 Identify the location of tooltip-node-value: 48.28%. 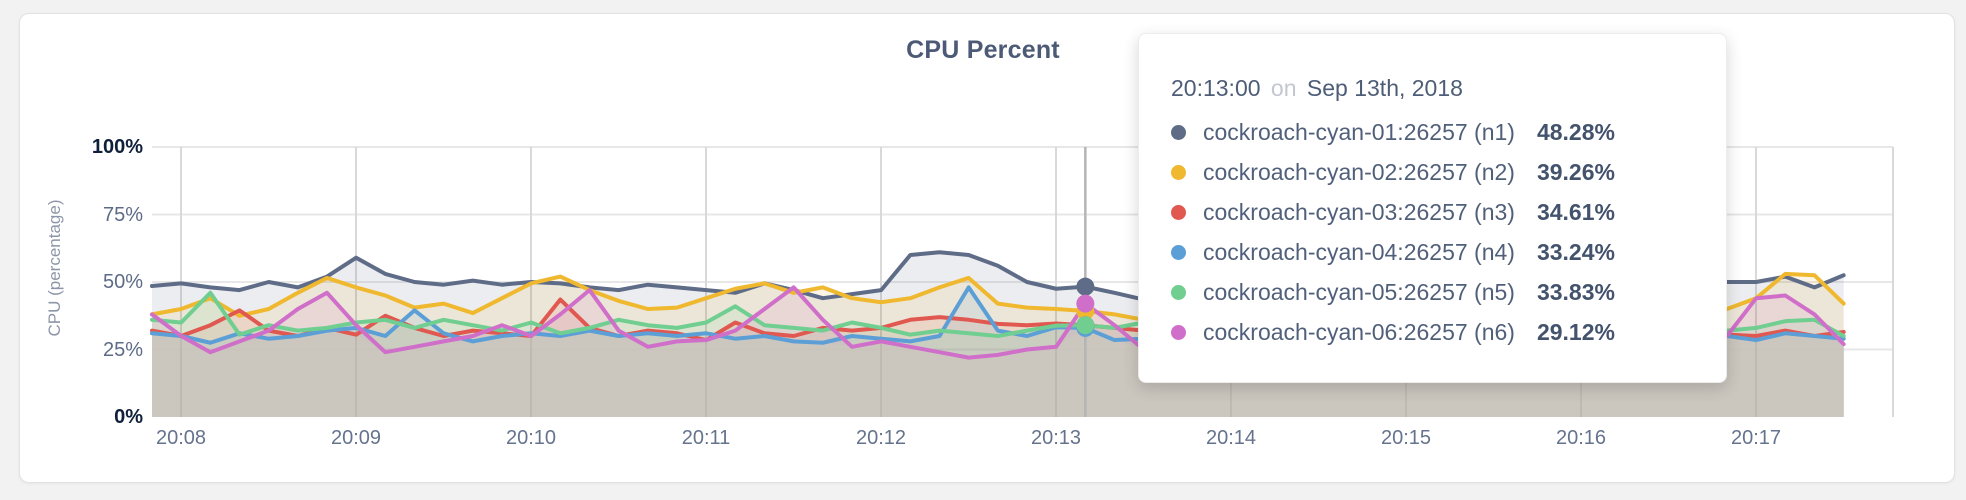
(1575, 131).